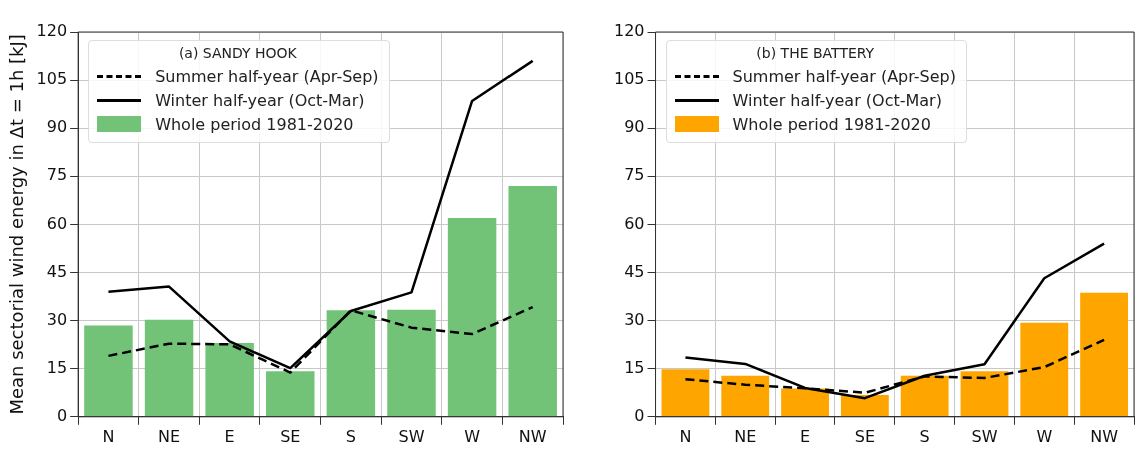 The height and width of the screenshot is (454, 1142). What do you see at coordinates (237, 53) in the screenshot?
I see `legend-title: (a) SANDY HOOK` at bounding box center [237, 53].